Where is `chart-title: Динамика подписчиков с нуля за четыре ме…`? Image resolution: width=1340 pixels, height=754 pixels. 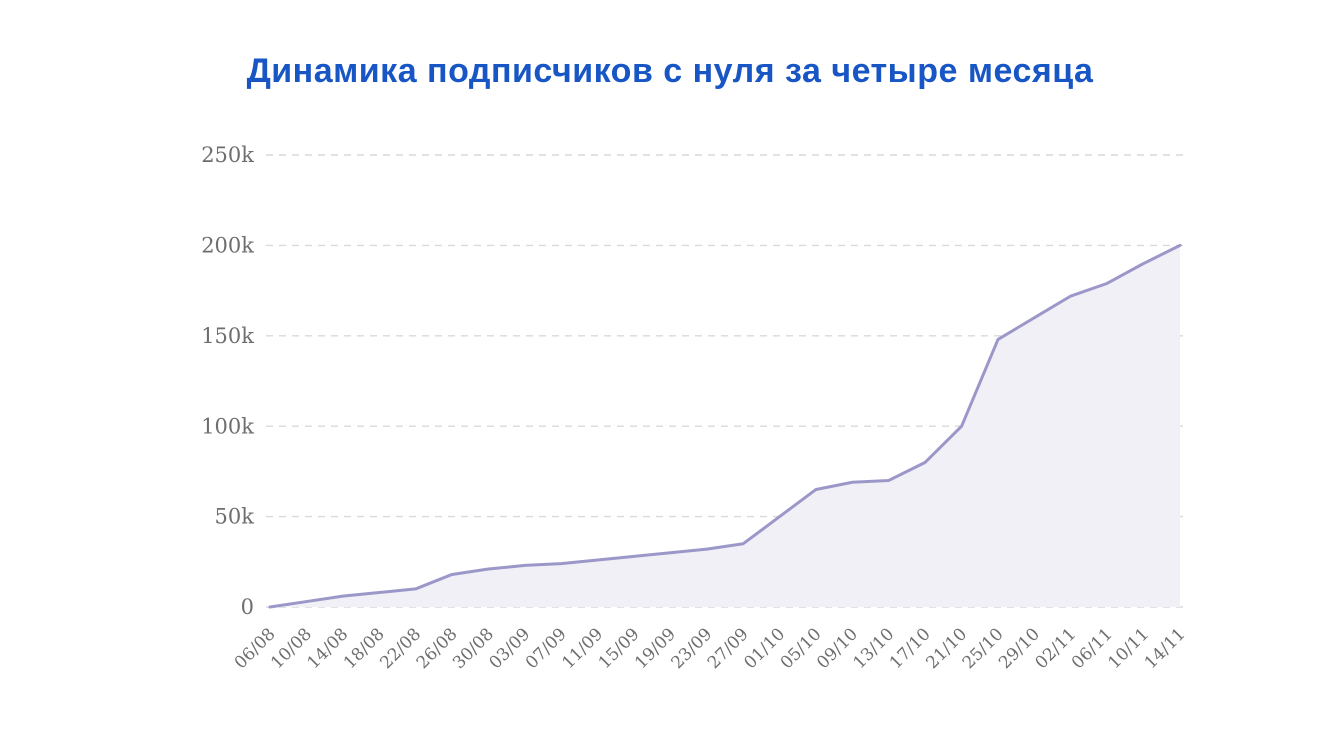
chart-title: Динамика подписчиков с нуля за четыре ме… is located at coordinates (670, 71).